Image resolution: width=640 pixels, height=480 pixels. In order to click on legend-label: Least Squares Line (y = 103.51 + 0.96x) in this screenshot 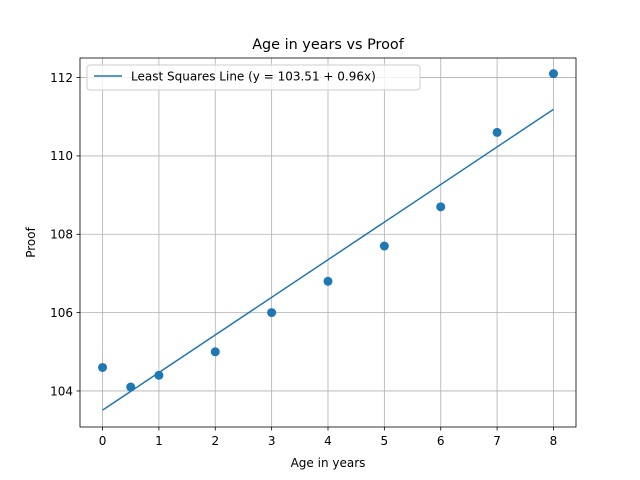, I will do `click(253, 77)`.